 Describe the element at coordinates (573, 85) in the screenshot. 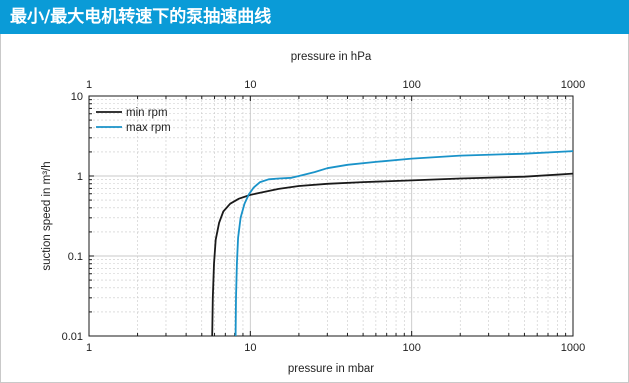

I see `x2-tick-label-1000: 1000` at that location.